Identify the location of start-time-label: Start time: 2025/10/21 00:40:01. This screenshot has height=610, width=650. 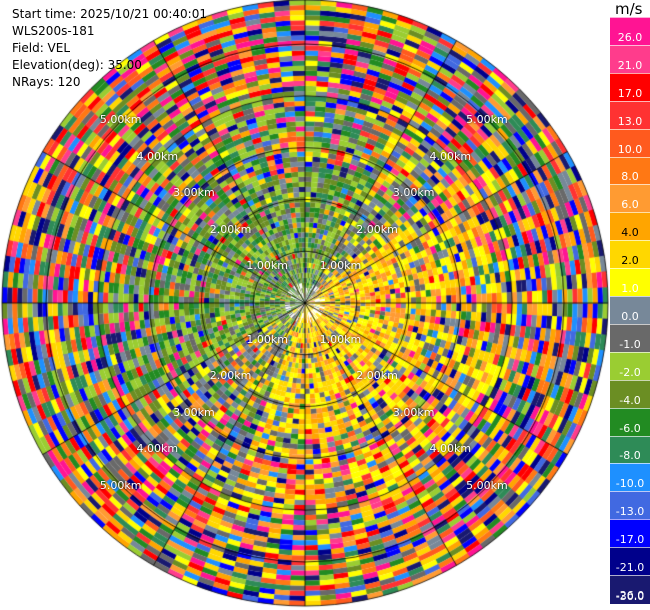
(109, 14).